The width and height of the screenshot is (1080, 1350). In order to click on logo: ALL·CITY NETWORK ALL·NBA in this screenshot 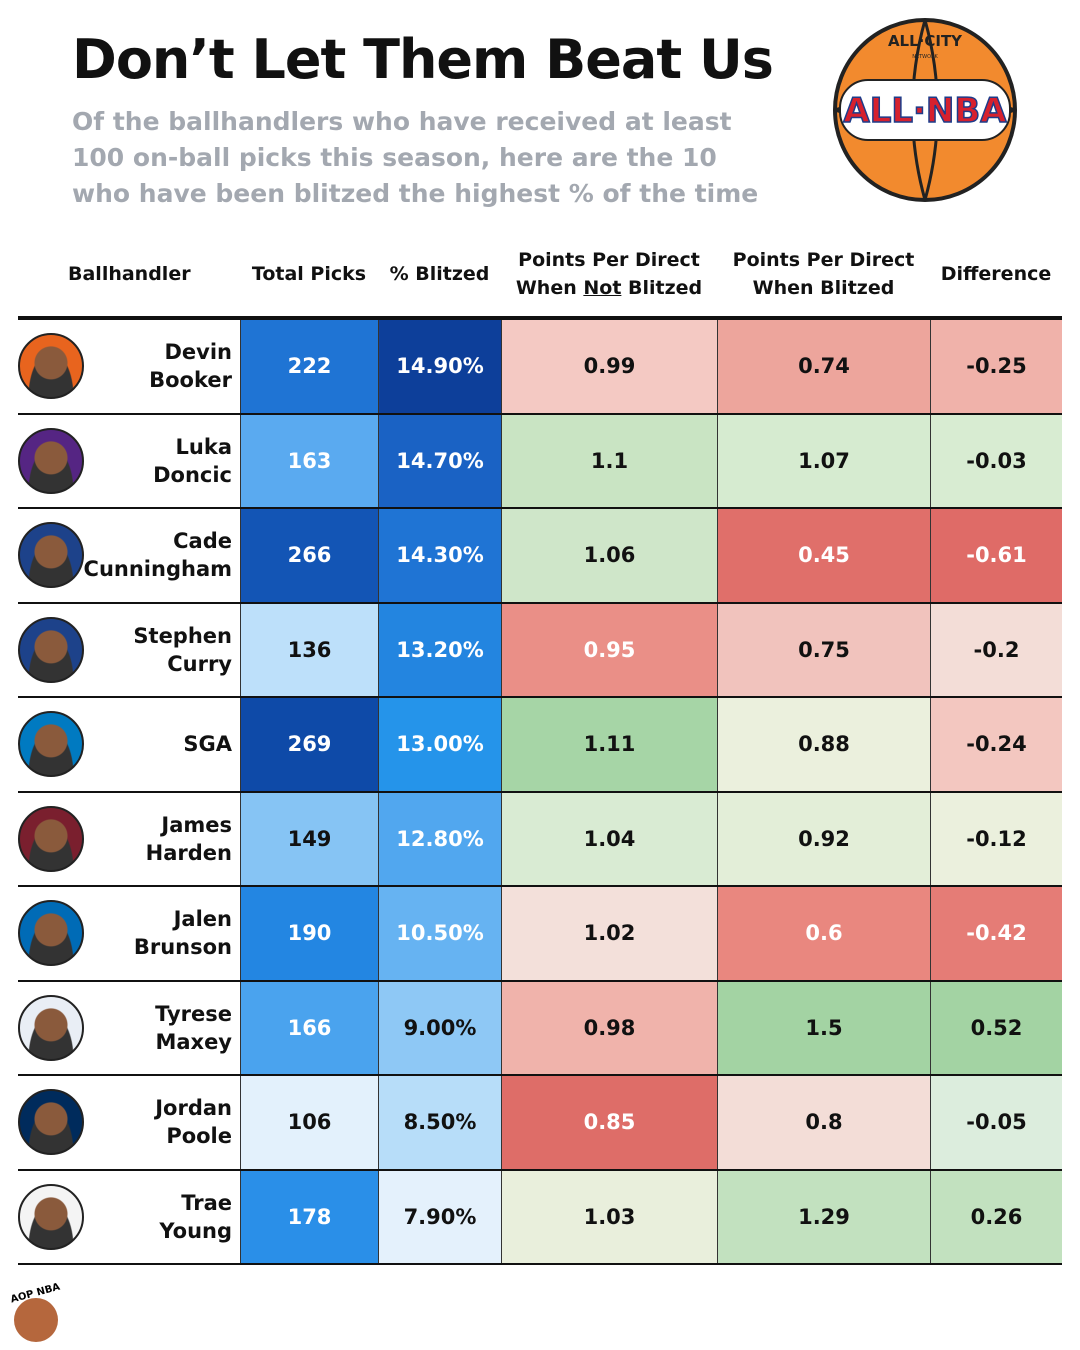, I will do `click(925, 110)`.